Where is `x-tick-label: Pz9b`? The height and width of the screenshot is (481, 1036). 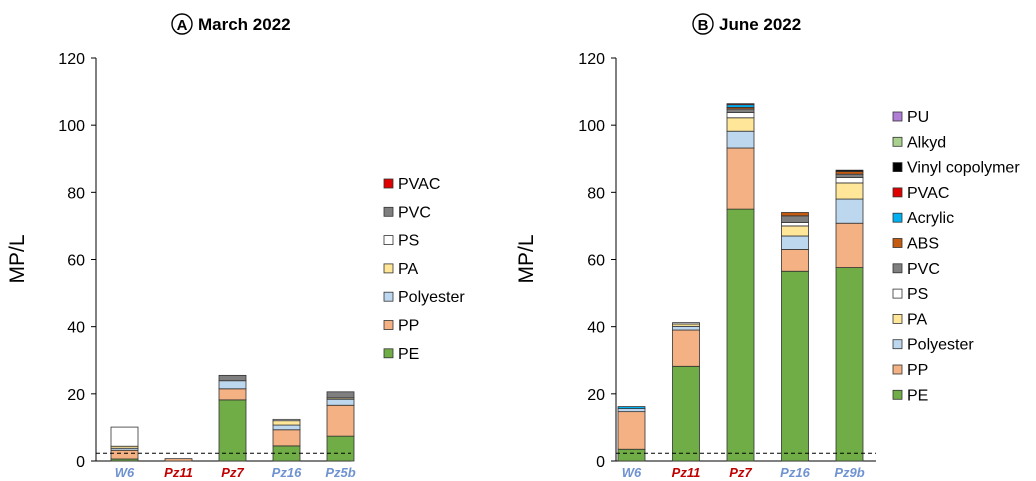 x-tick-label: Pz9b is located at coordinates (849, 472).